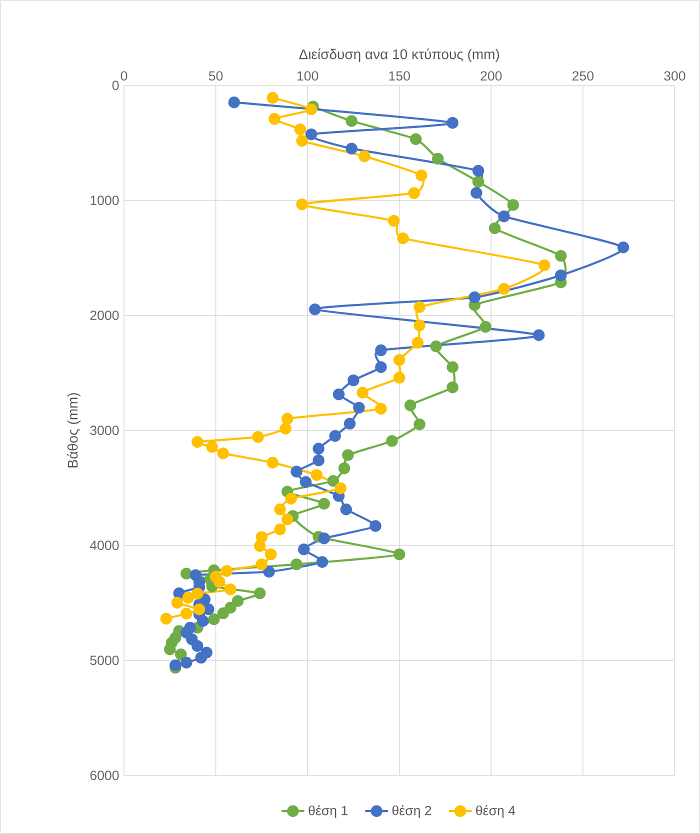  What do you see at coordinates (675, 76) in the screenshot?
I see `x-tick-label: 300` at bounding box center [675, 76].